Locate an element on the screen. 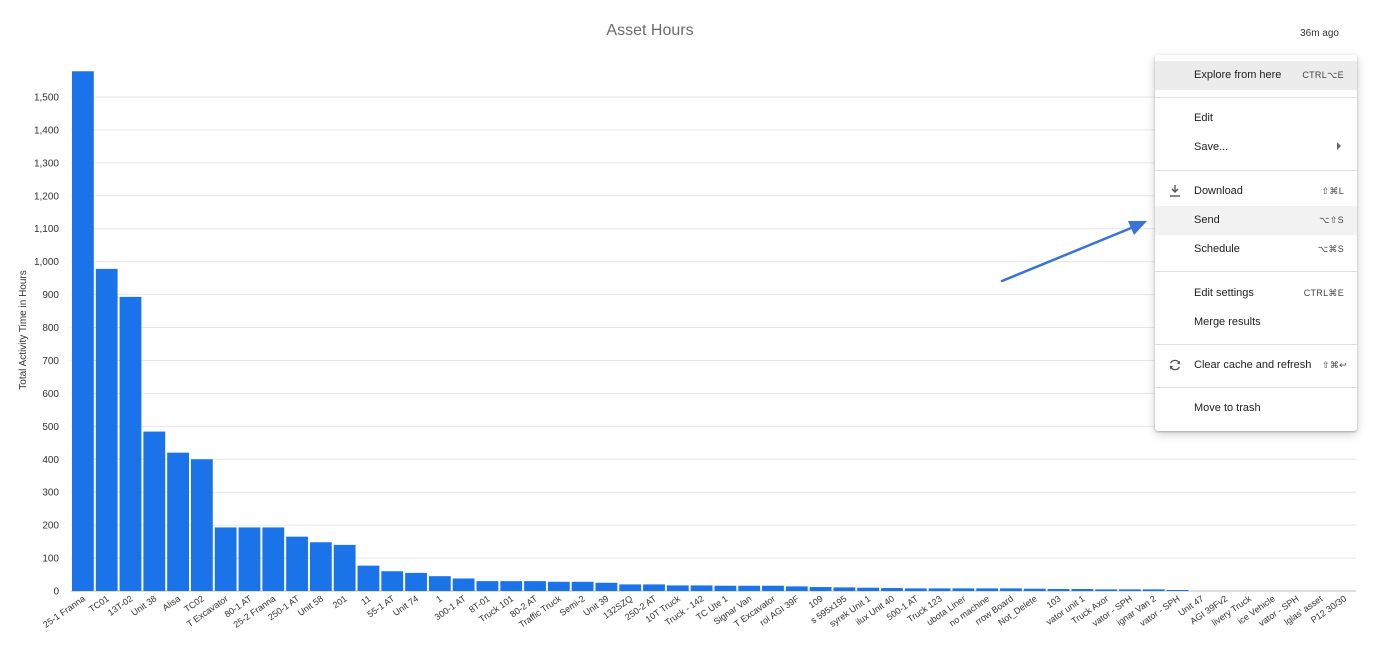 The image size is (1373, 649). x-tick-label: 11 is located at coordinates (365, 600).